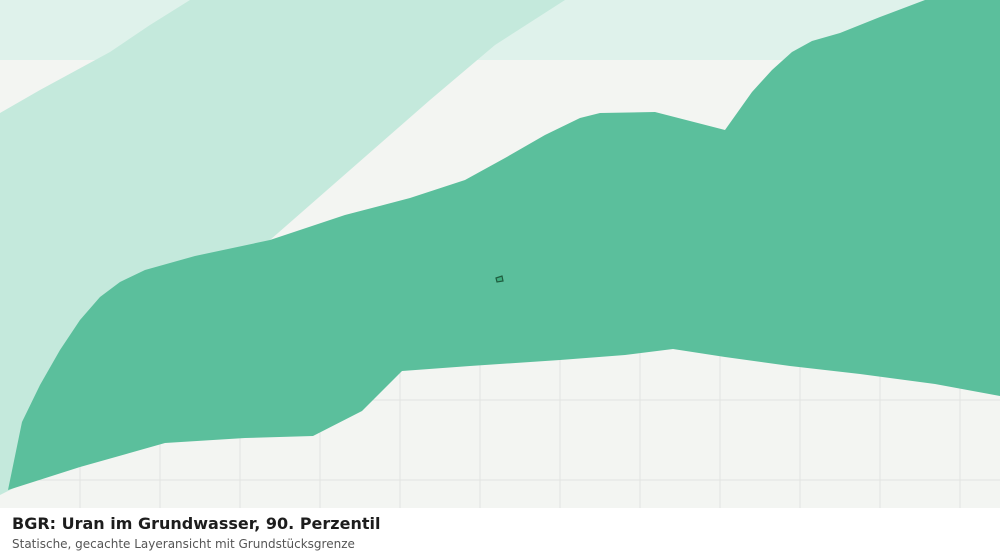 The image size is (1000, 560). What do you see at coordinates (196, 523) in the screenshot?
I see `layer-title: BGR: Uran im Grundwasser, 90. Perzentil` at bounding box center [196, 523].